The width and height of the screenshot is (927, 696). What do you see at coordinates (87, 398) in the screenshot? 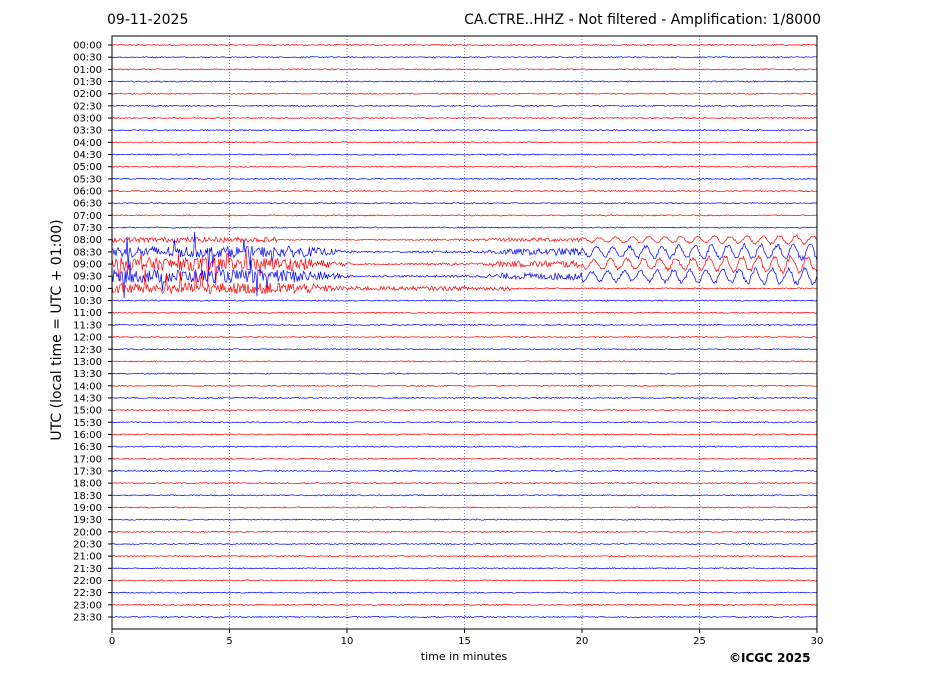
I see `y-tick-label: 14:30` at bounding box center [87, 398].